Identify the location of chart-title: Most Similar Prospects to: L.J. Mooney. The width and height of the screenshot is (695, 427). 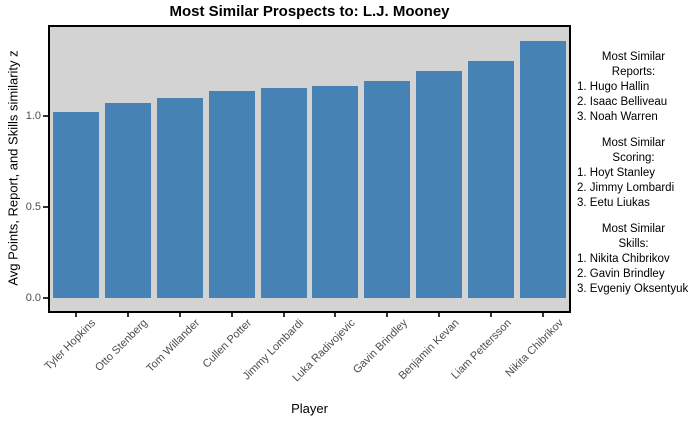
(309, 11).